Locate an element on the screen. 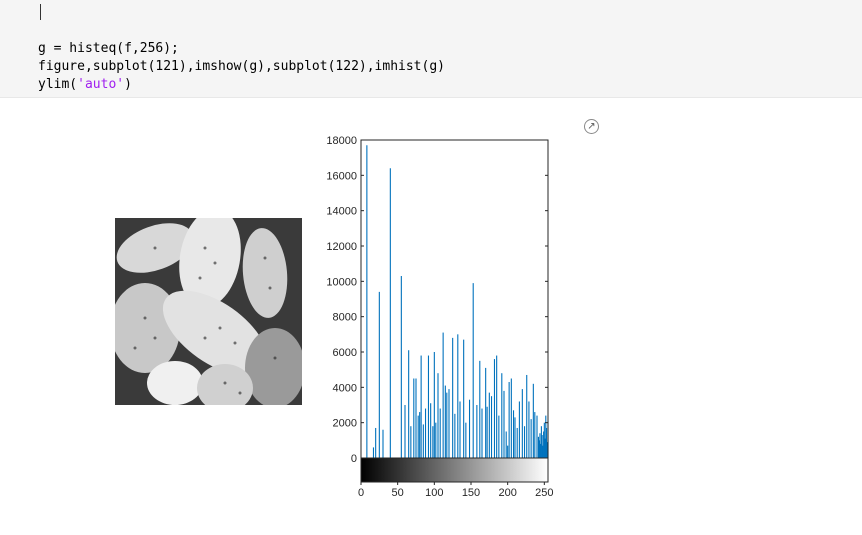  code-string: 'auto' is located at coordinates (101, 84).